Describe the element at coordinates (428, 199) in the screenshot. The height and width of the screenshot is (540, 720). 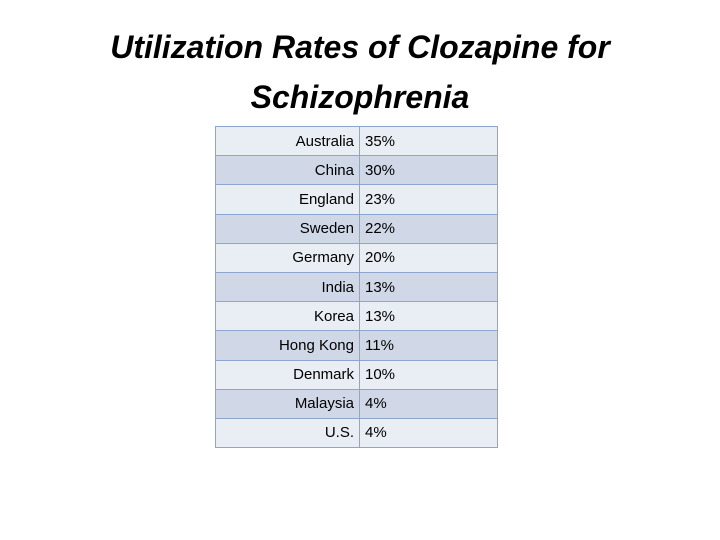
I see `rate-cell: 23%` at that location.